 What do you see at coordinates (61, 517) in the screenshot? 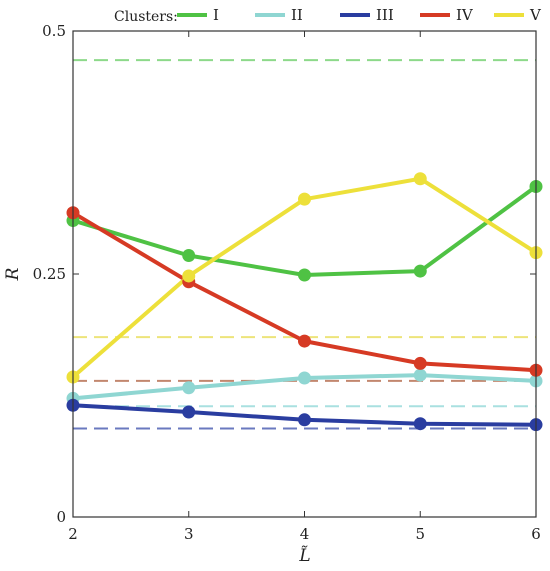
I see `y-tick-label: 0` at bounding box center [61, 517].